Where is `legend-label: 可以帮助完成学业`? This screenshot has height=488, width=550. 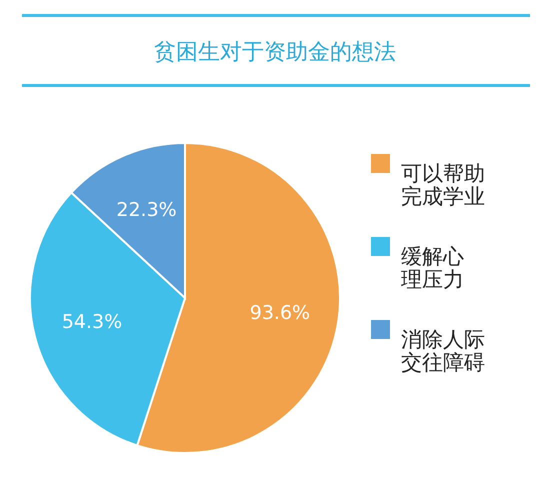
legend-label: 可以帮助完成学业 is located at coordinates (443, 185).